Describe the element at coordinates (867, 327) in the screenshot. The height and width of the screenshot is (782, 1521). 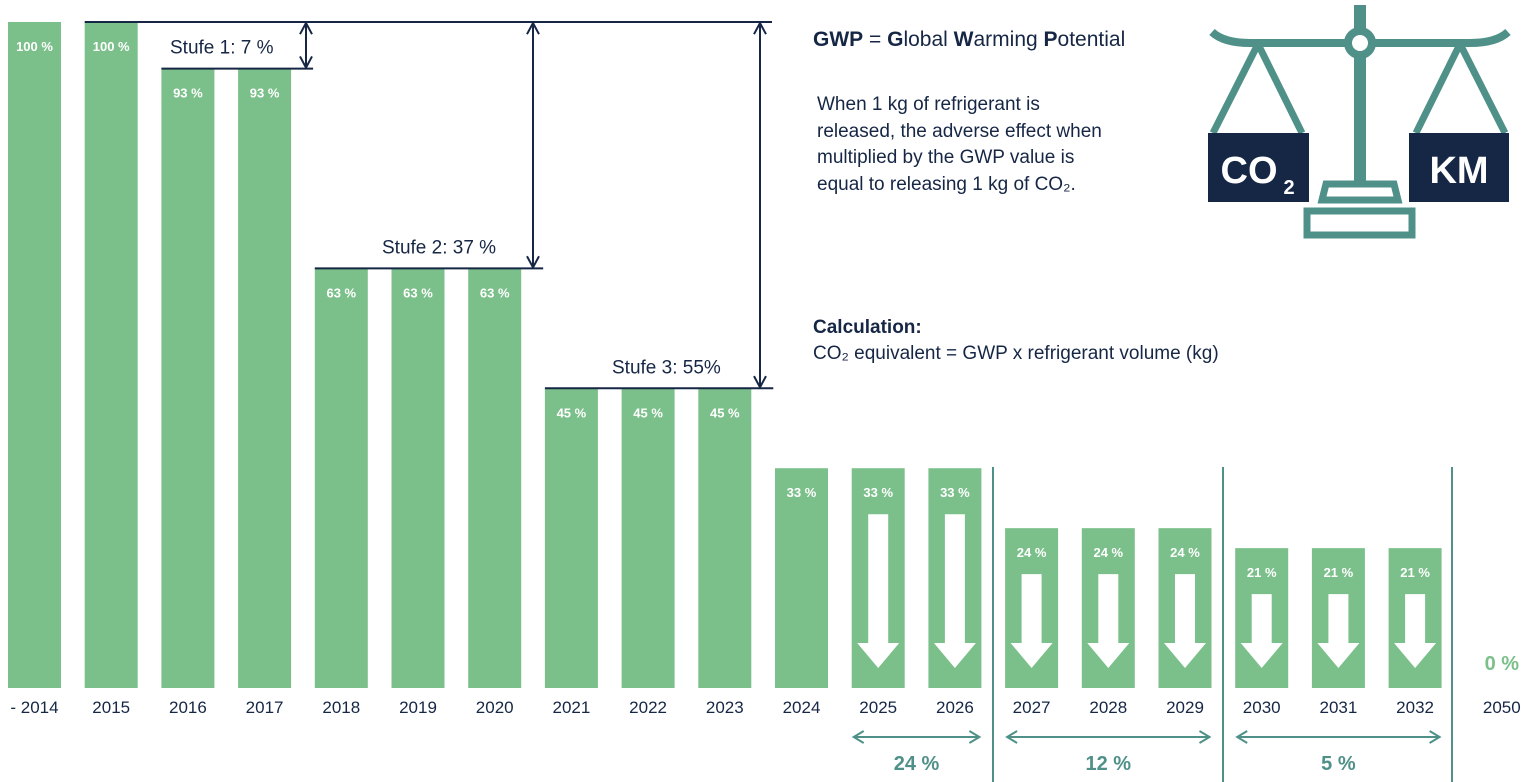
I see `calculation-heading: Calculation:` at that location.